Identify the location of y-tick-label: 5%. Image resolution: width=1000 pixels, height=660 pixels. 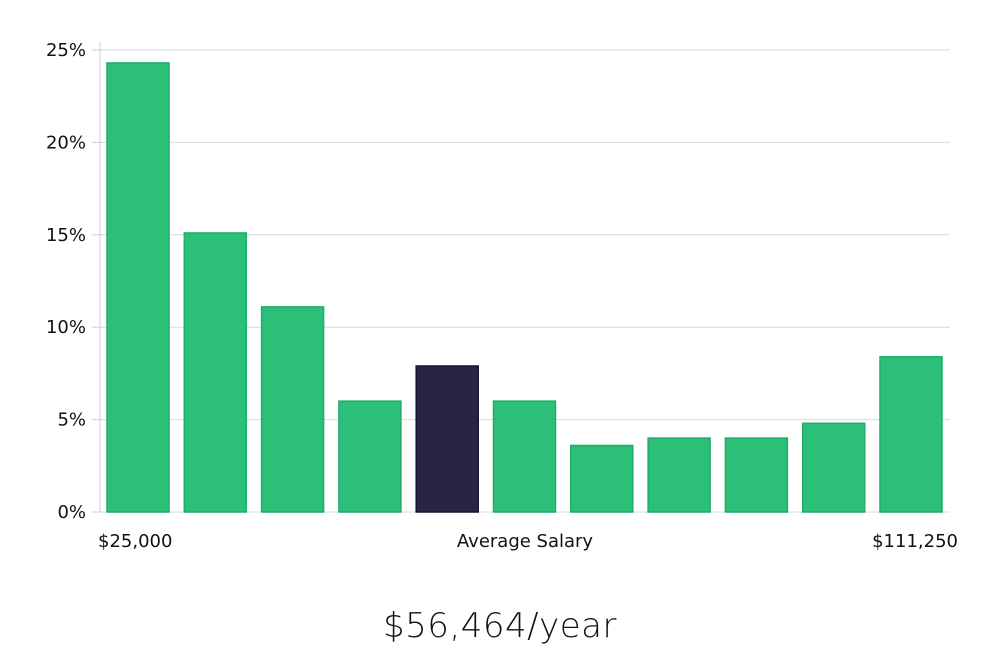
(71, 420).